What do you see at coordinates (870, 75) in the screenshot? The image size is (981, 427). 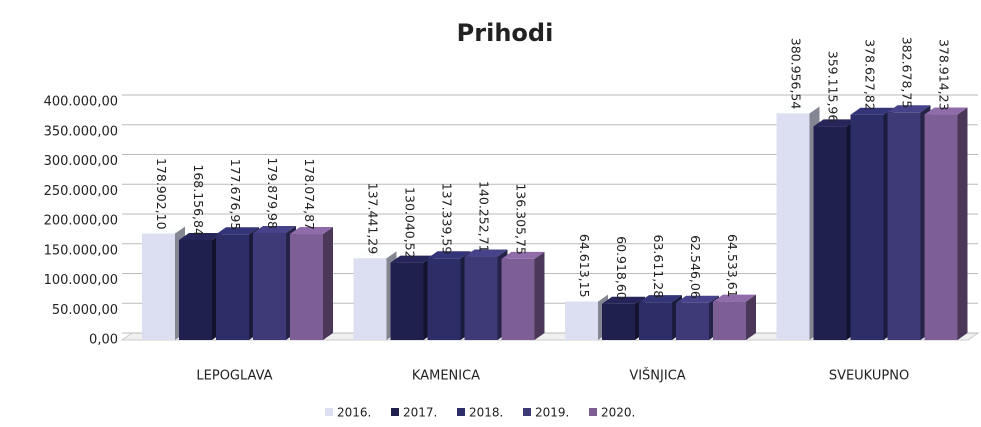 I see `value-label: 378.627,82` at bounding box center [870, 75].